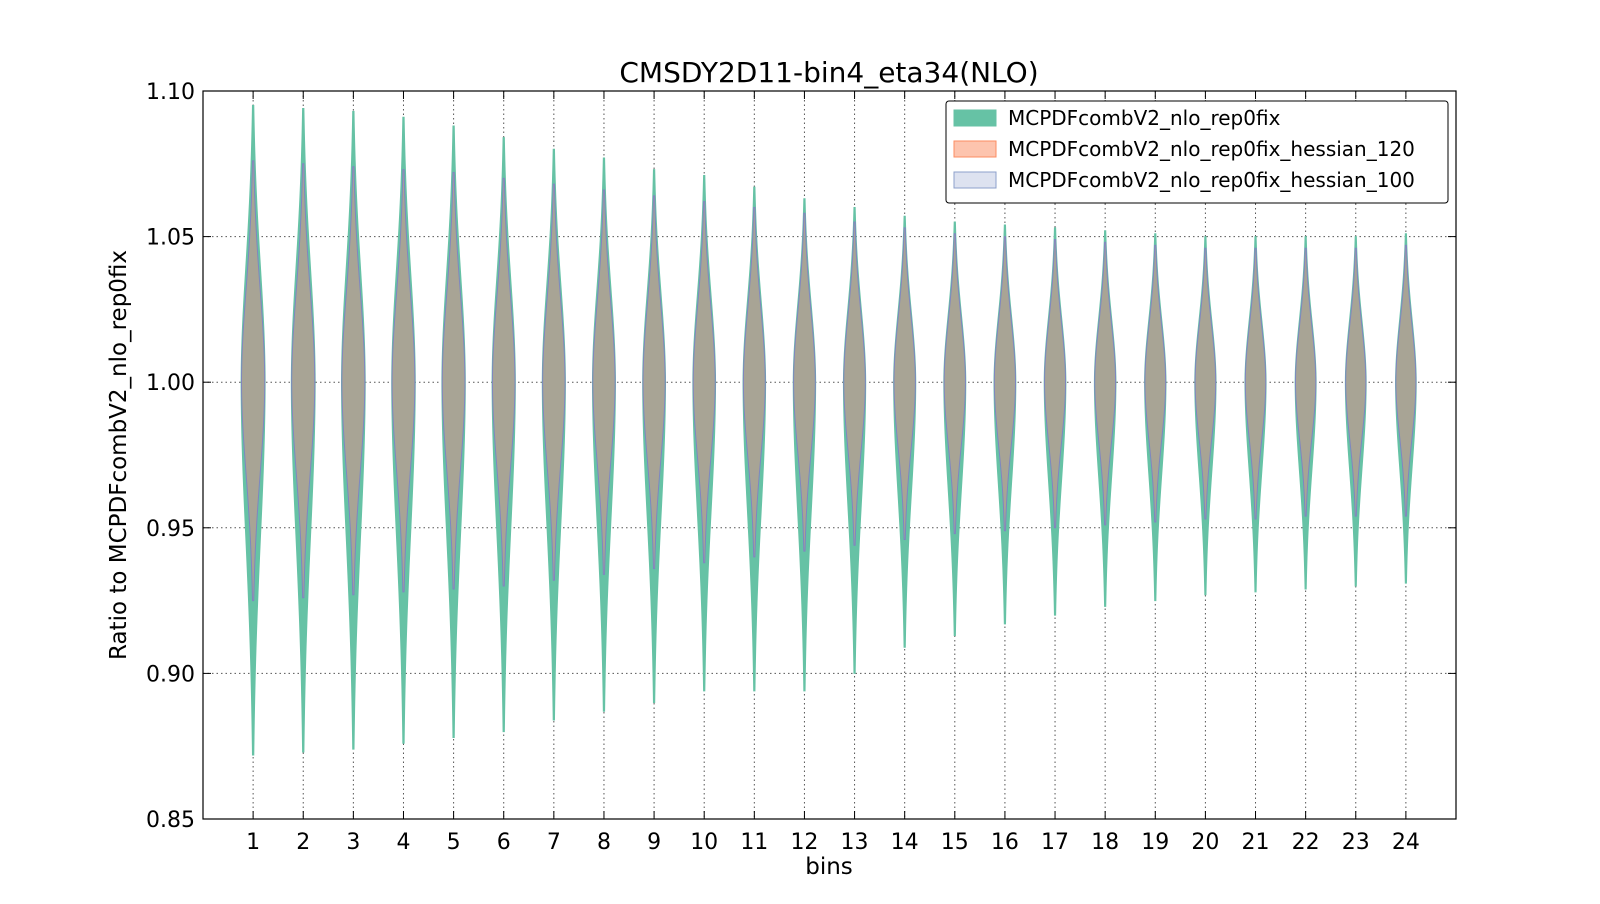 The height and width of the screenshot is (904, 1600). What do you see at coordinates (504, 842) in the screenshot?
I see `x-tick-label: 6` at bounding box center [504, 842].